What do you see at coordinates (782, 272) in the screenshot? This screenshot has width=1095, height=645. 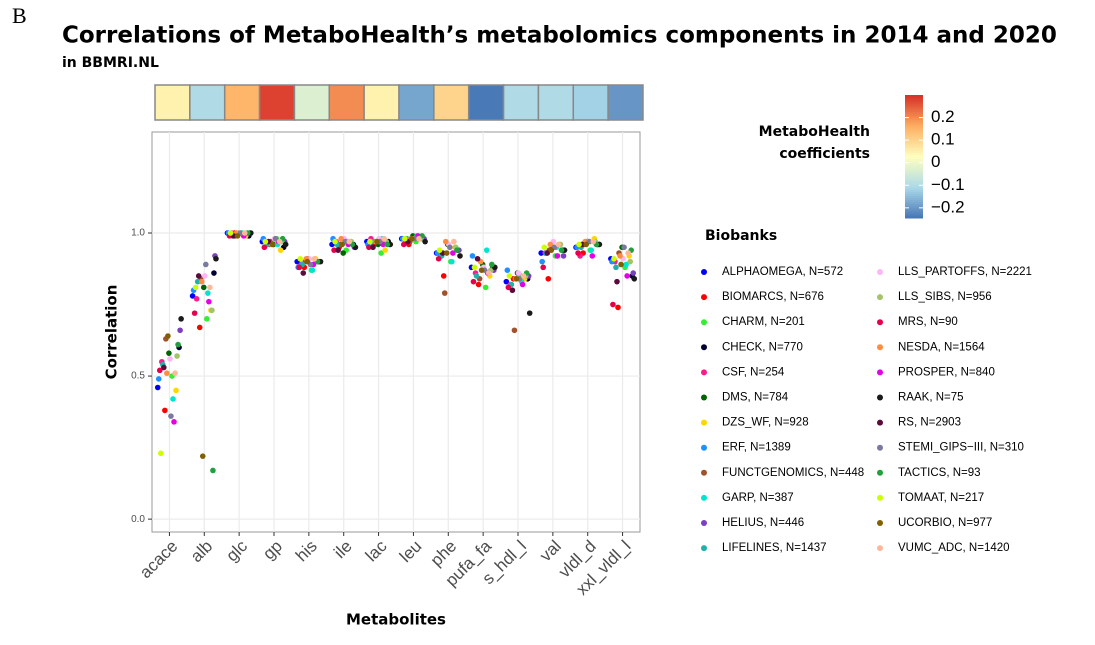 I see `legend-label: ALPHAOMEGA, N=572` at bounding box center [782, 272].